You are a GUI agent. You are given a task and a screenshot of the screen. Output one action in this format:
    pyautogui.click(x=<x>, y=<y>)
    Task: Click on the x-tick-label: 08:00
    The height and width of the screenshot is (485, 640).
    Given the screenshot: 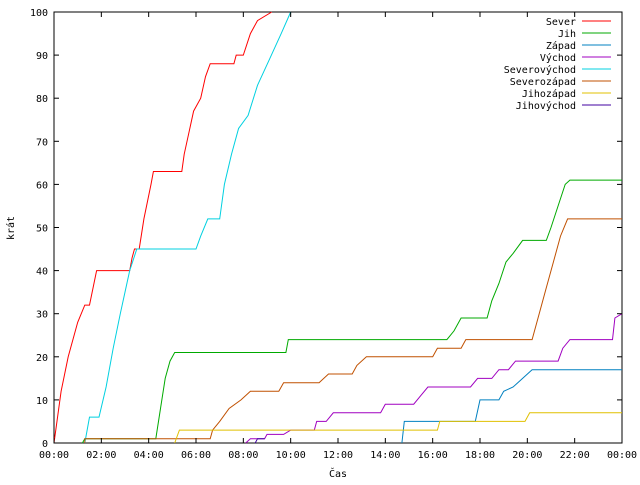 What is the action you would take?
    pyautogui.click(x=243, y=455)
    